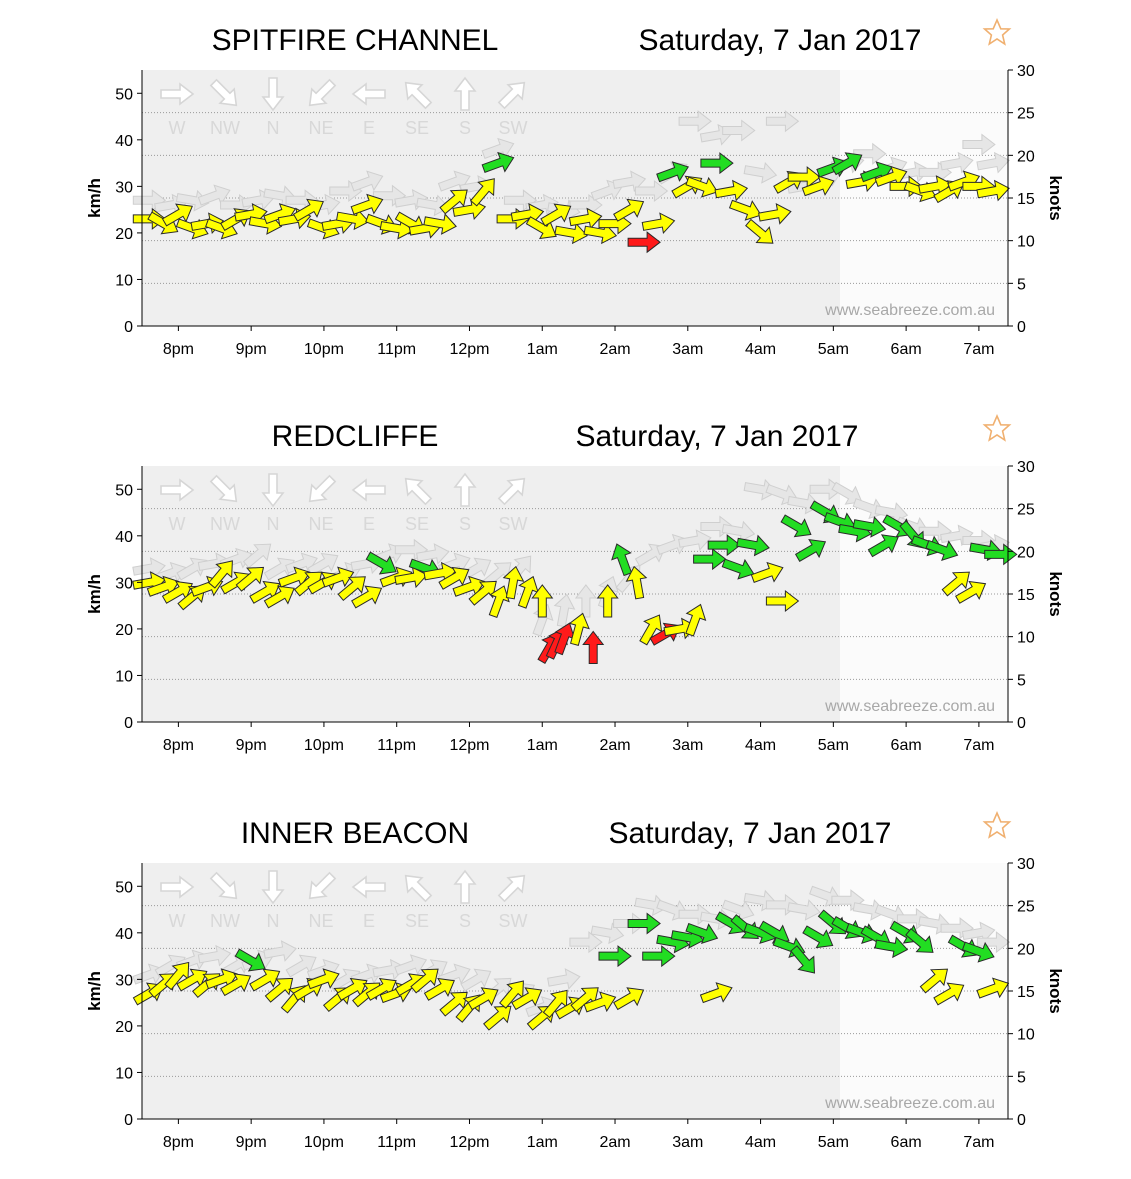 Image resolution: width=1131 pixels, height=1179 pixels. What do you see at coordinates (1026, 71) in the screenshot?
I see `y2-tick-label: 30` at bounding box center [1026, 71].